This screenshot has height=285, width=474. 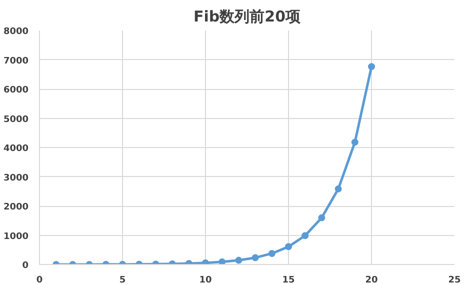 I want to click on chart-title: Fib数列前20项, so click(x=248, y=17).